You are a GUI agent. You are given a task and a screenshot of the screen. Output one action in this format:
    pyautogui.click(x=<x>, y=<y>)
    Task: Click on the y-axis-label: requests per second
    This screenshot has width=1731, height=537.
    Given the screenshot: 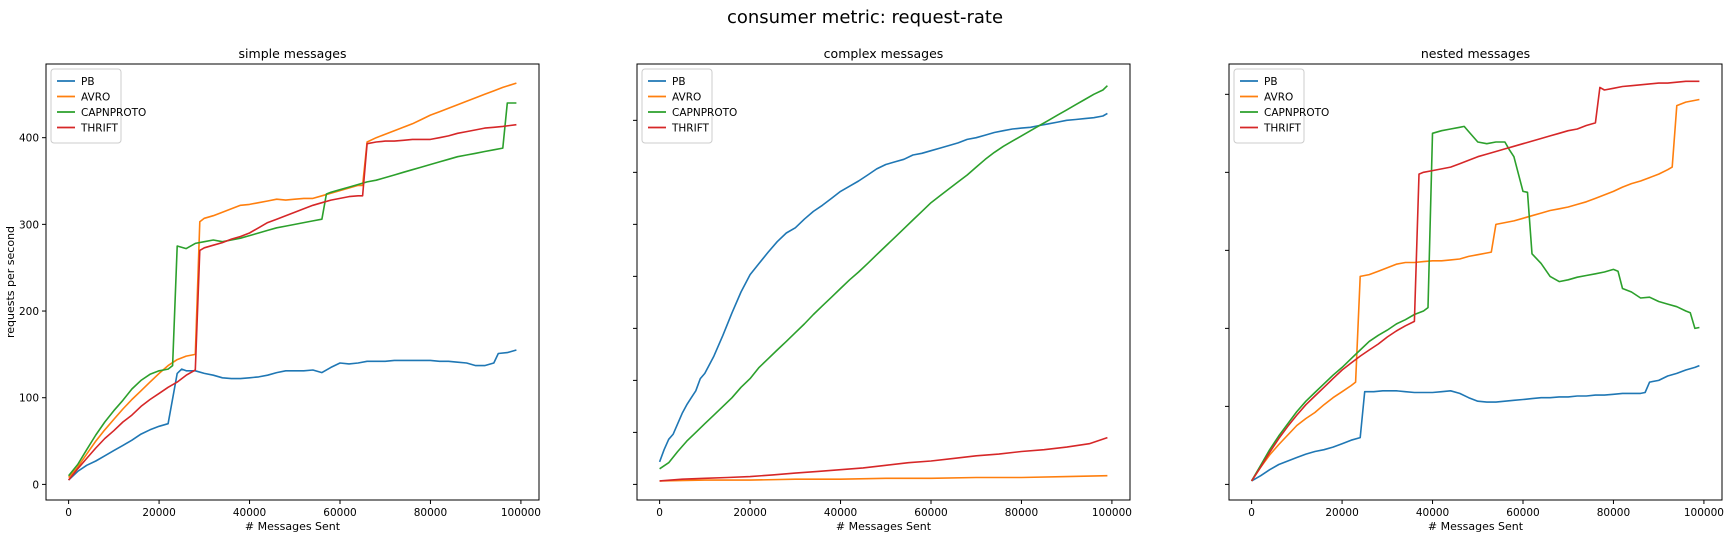 What is the action you would take?
    pyautogui.click(x=10, y=282)
    